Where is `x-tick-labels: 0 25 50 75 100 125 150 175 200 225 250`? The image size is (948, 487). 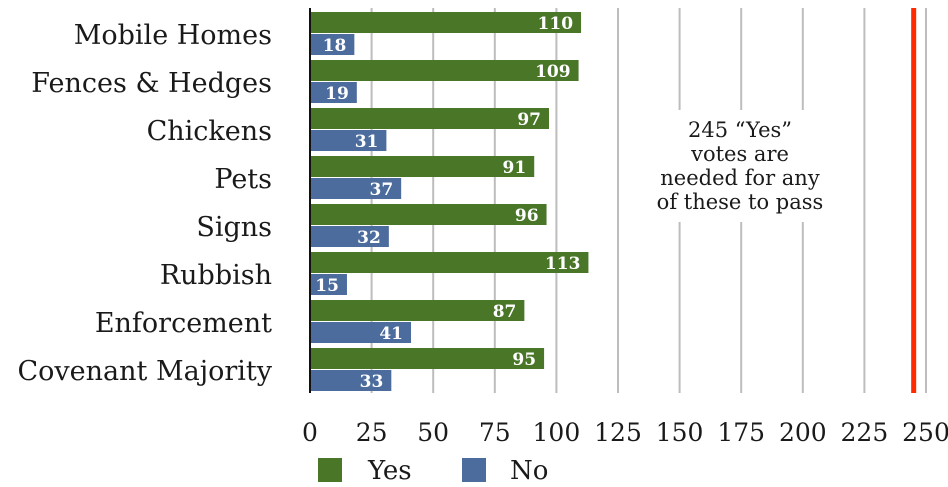 x-tick-labels: 0 25 50 75 100 125 150 175 200 225 250 is located at coordinates (625, 432).